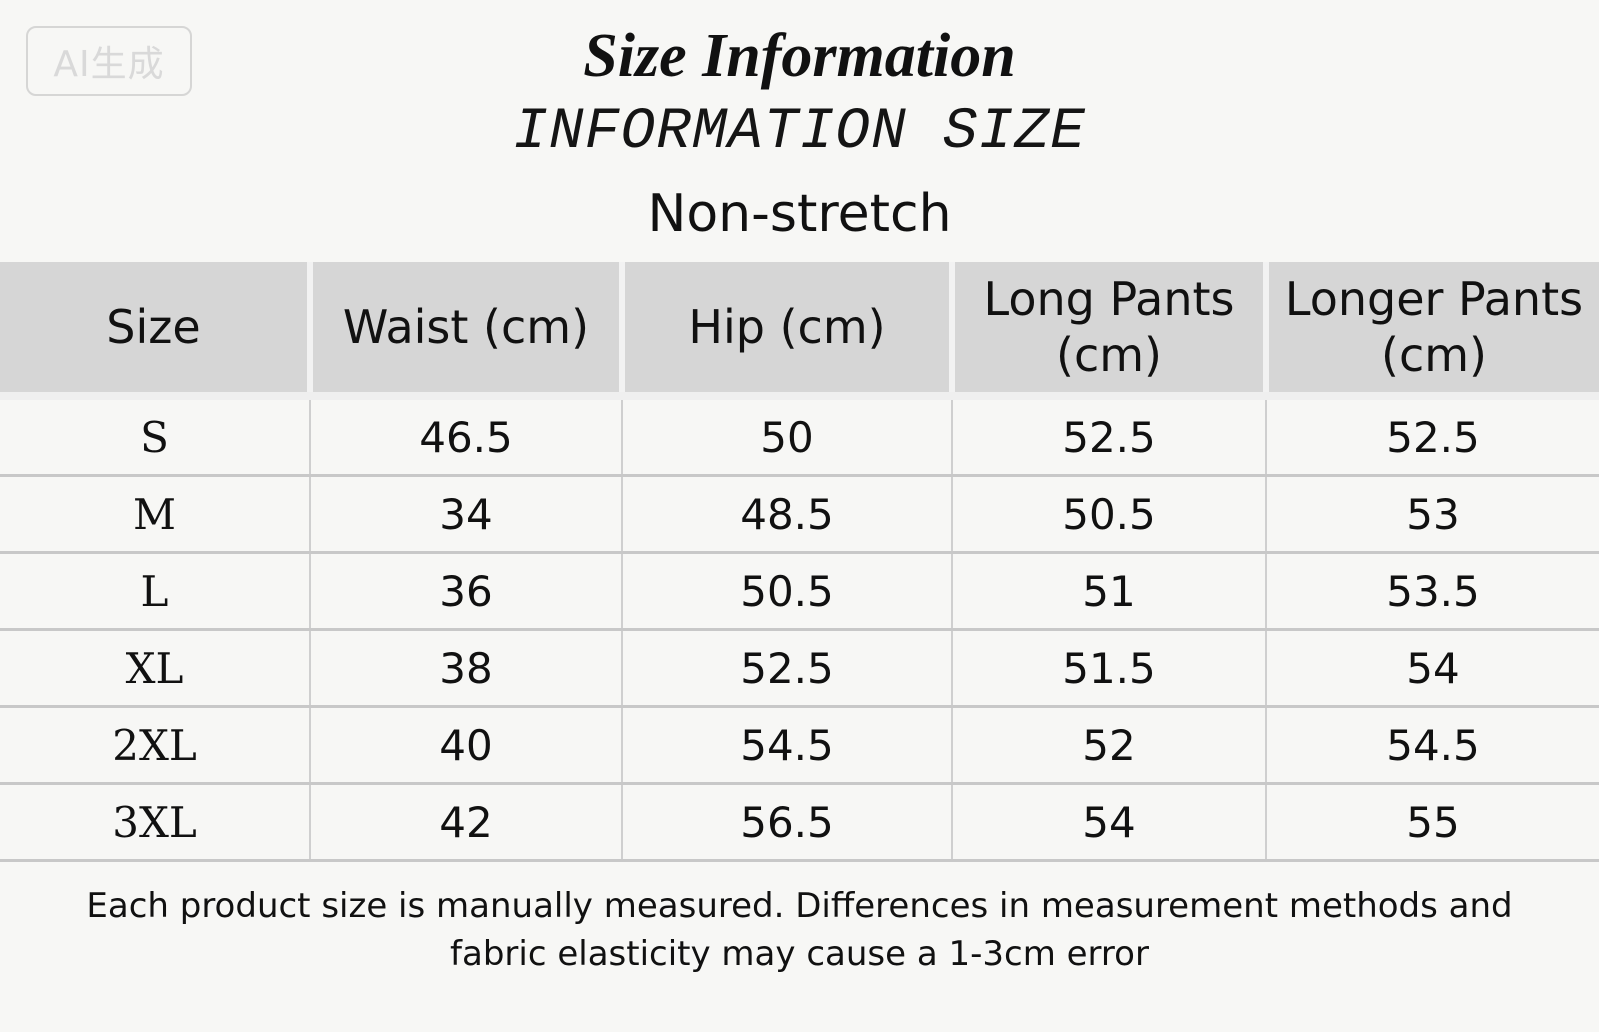 The width and height of the screenshot is (1599, 1032). I want to click on longer-pants-cell: 52.5, so click(1432, 436).